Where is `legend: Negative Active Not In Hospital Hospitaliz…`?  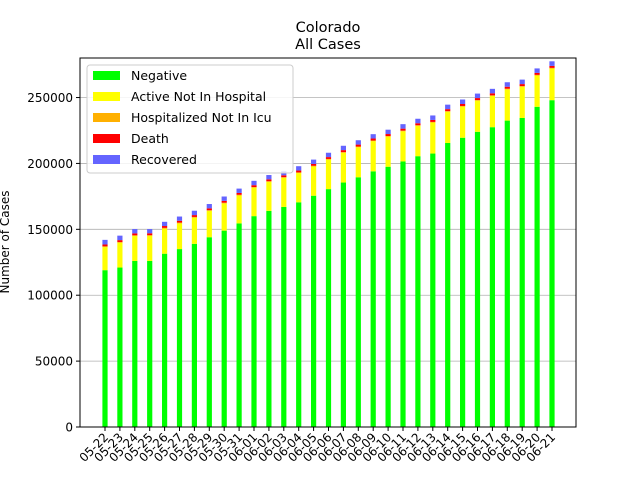 legend: Negative Active Not In Hospital Hospitaliz… is located at coordinates (190, 119).